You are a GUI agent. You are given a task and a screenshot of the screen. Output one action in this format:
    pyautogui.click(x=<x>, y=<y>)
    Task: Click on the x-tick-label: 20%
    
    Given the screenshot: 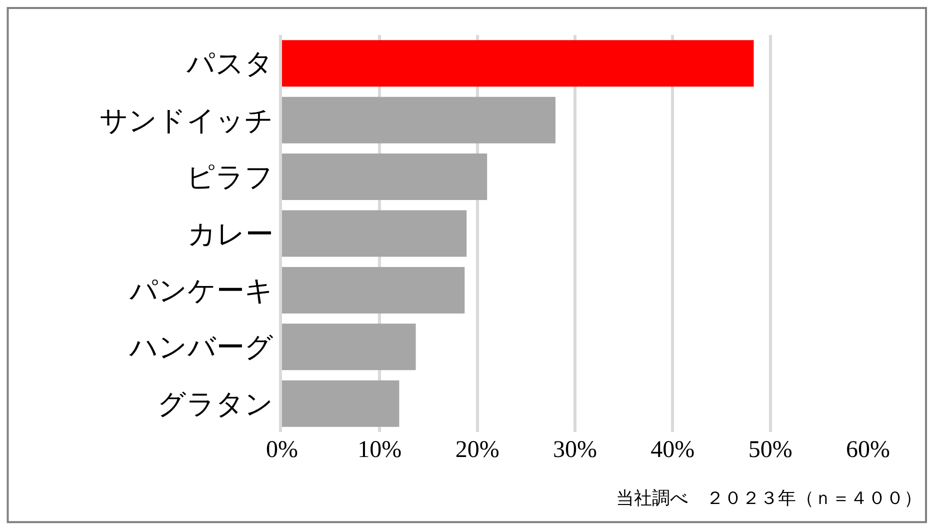 What is the action you would take?
    pyautogui.click(x=477, y=450)
    